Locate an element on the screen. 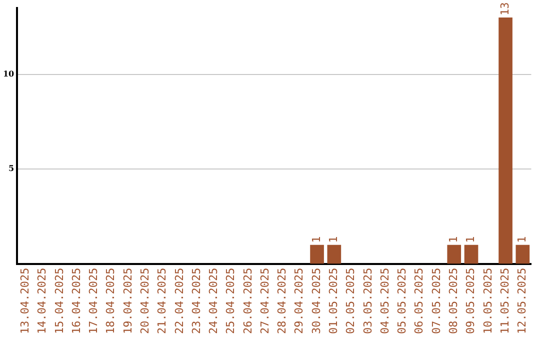 The height and width of the screenshot is (340, 540). x-tick-label: 25.04.2025 is located at coordinates (231, 301).